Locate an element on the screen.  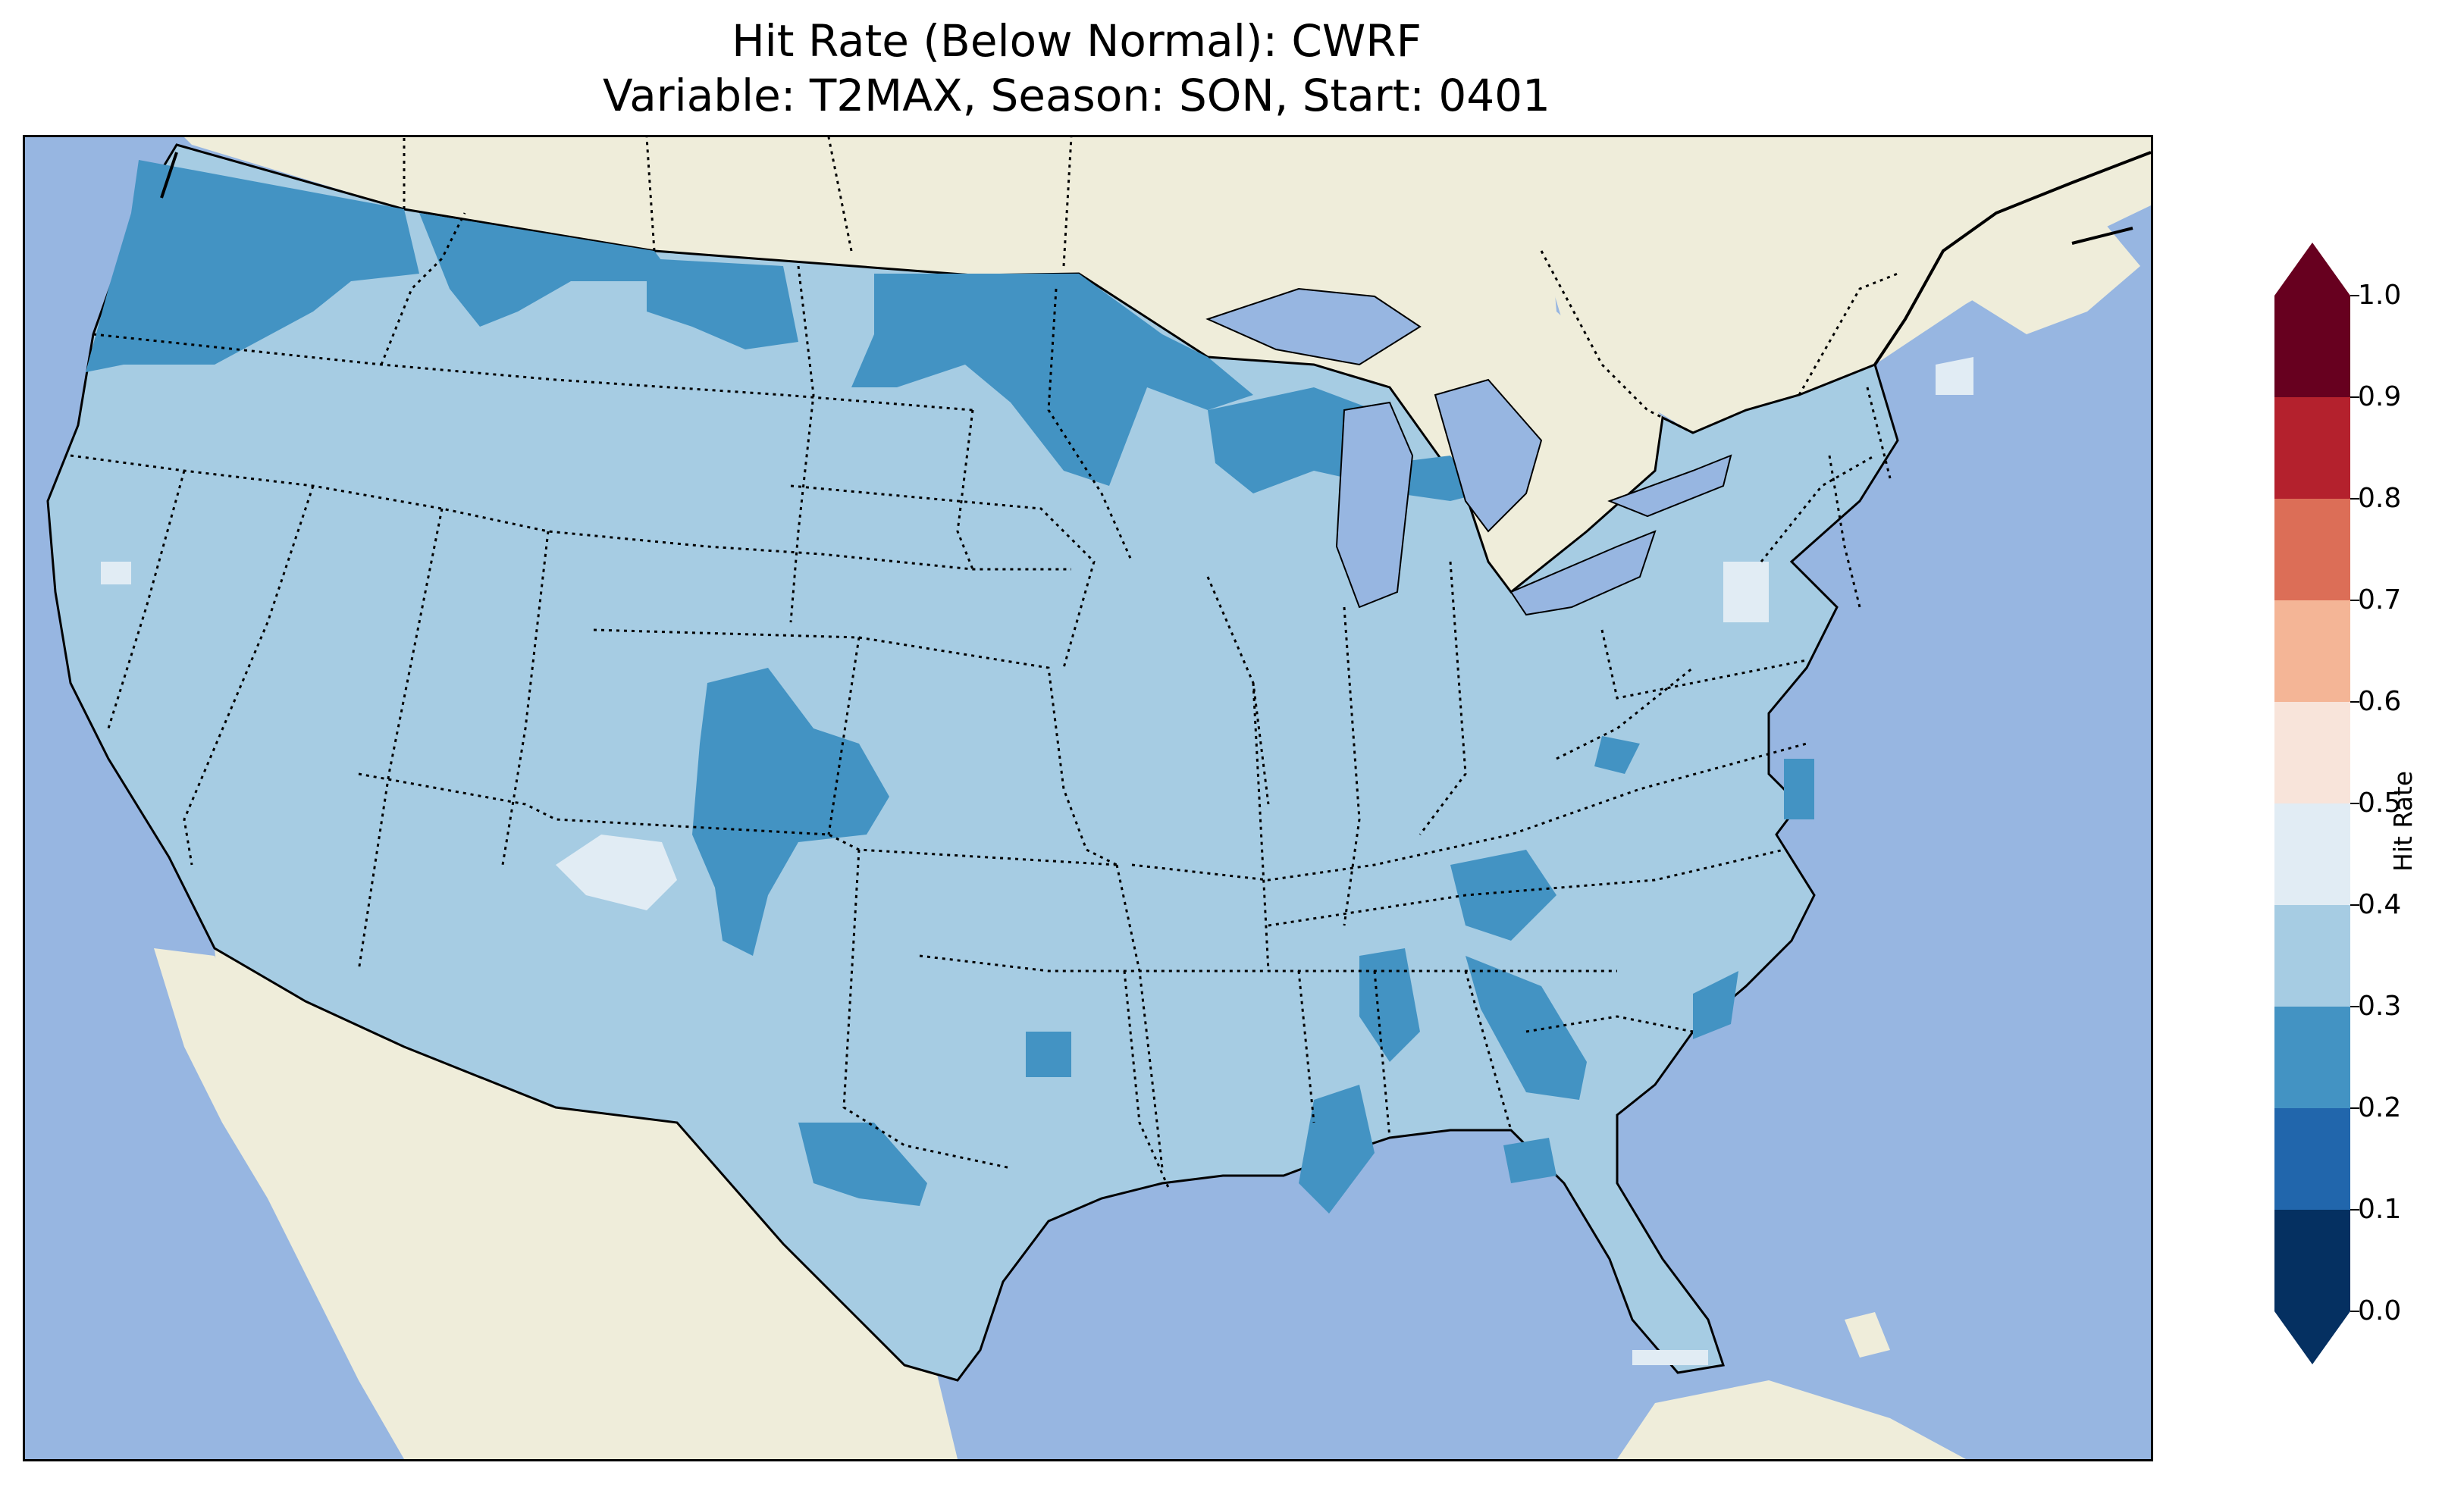
colorbar-tick-label-5: 0.5 is located at coordinates (2380, 803).